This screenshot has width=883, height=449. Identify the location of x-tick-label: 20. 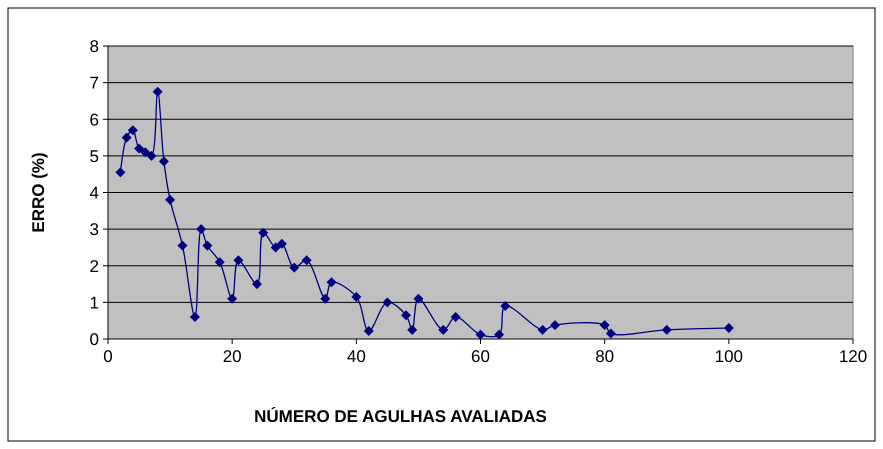
(232, 356).